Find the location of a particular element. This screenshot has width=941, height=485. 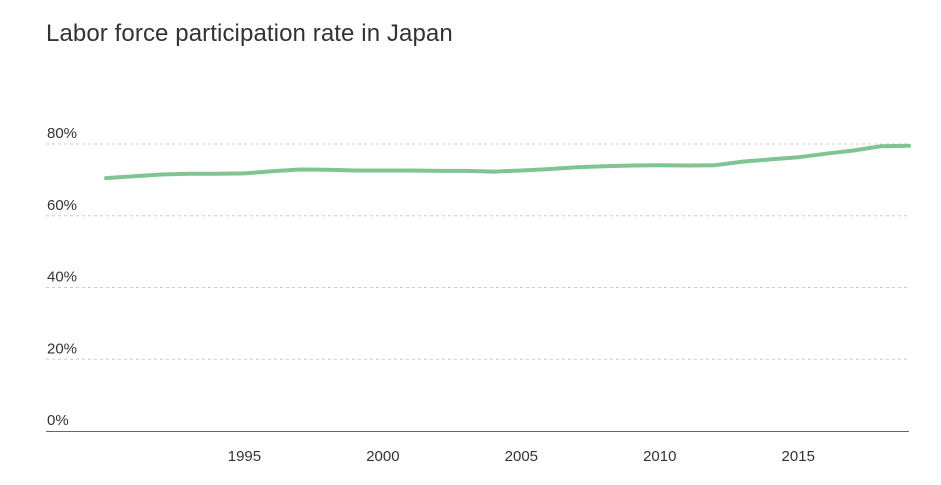

x-tick-label: 2010 is located at coordinates (659, 456).